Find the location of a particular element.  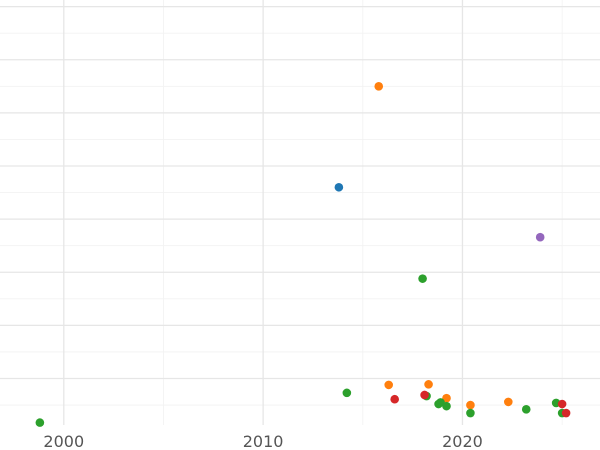

x-tick-labels: 2000 2010 2020 is located at coordinates (262, 441).